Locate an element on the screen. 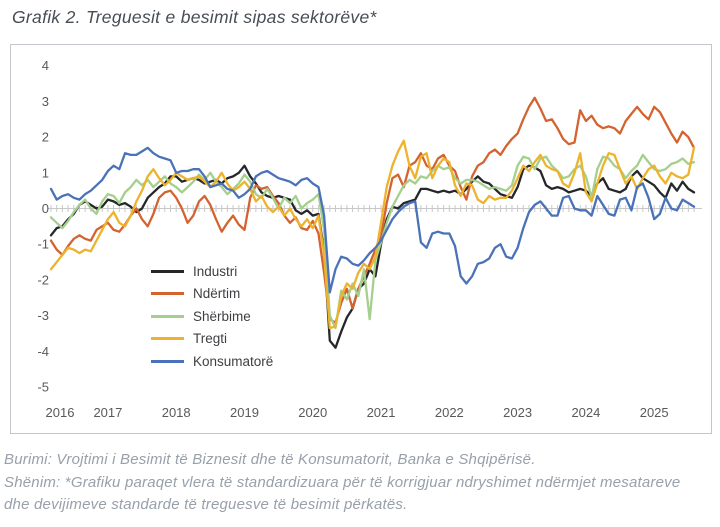 The image size is (720, 527). x-axis-tick-label: 2019 is located at coordinates (244, 412).